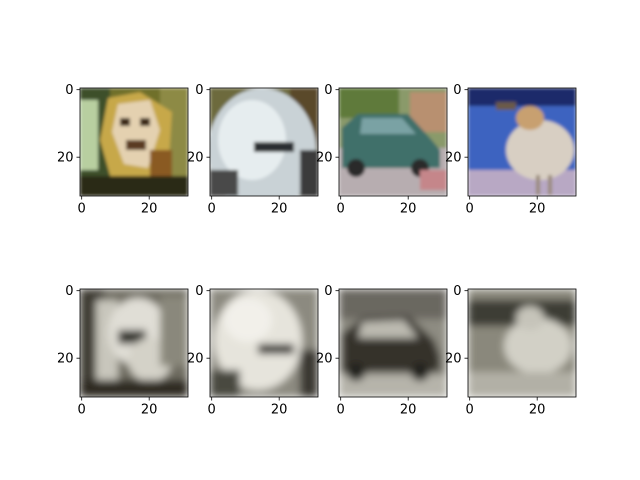  I want to click on panel-axes-r1c0: 0 20 0 20, so click(123, 351).